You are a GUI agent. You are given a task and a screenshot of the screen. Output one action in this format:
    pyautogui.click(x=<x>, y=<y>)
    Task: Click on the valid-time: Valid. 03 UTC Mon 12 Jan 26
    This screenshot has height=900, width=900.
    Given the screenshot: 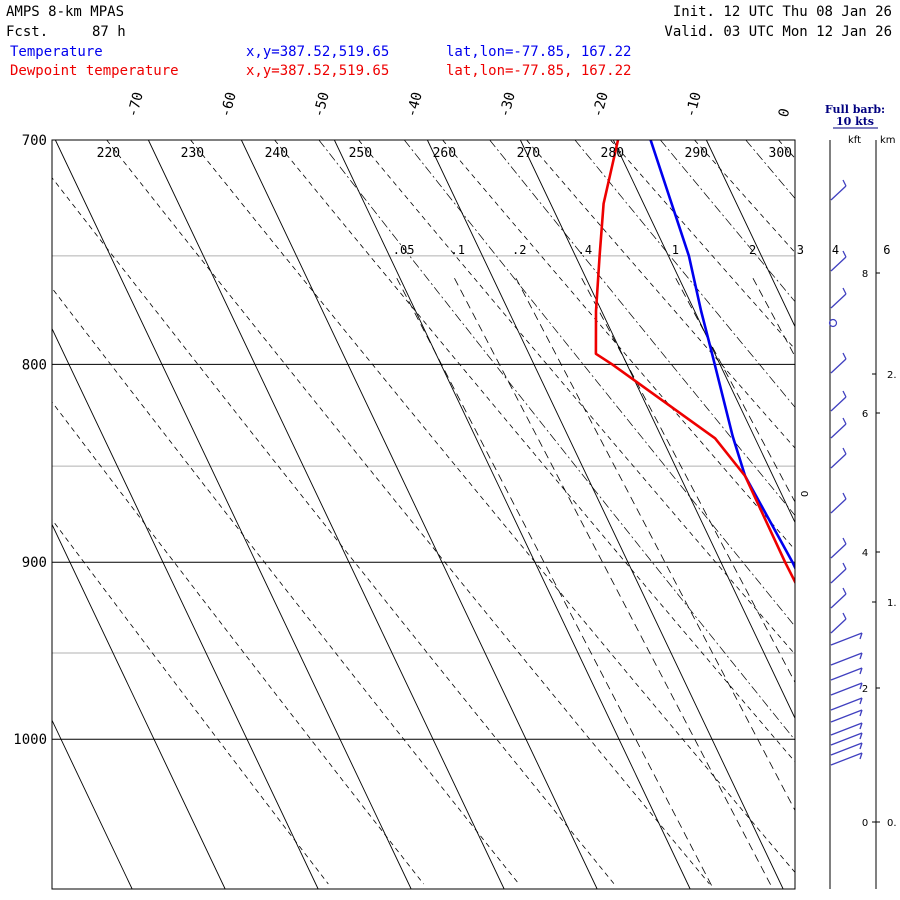 What is the action you would take?
    pyautogui.click(x=778, y=32)
    